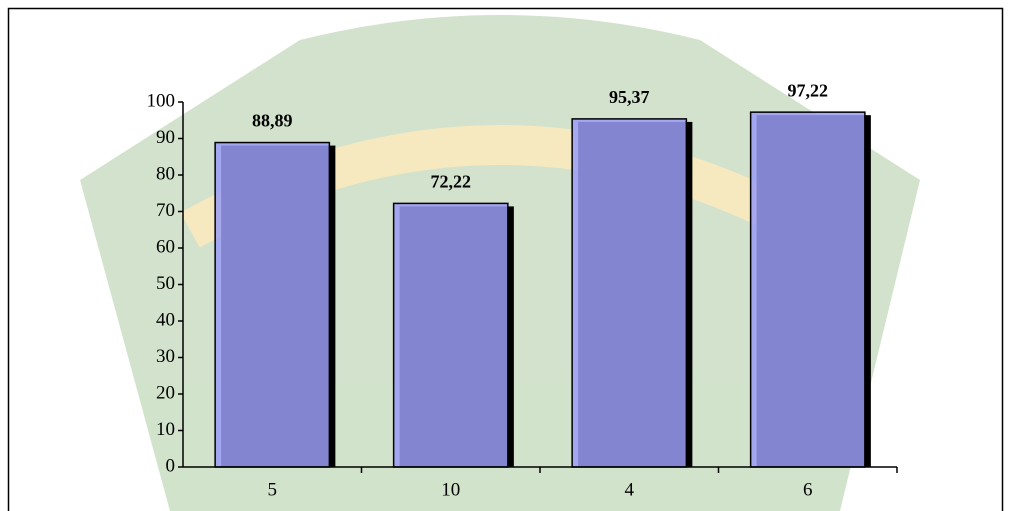 Image resolution: width=1009 pixels, height=511 pixels. Describe the element at coordinates (165, 210) in the screenshot. I see `y-tick-label: 70` at that location.